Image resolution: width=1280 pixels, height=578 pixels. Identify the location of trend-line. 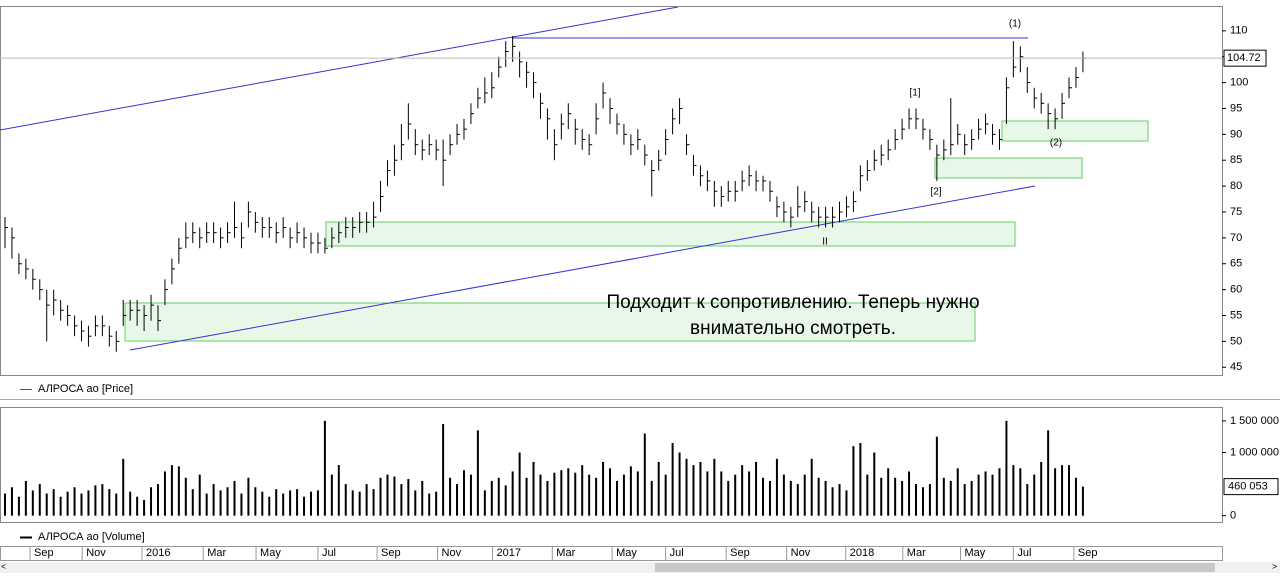
(339, 68).